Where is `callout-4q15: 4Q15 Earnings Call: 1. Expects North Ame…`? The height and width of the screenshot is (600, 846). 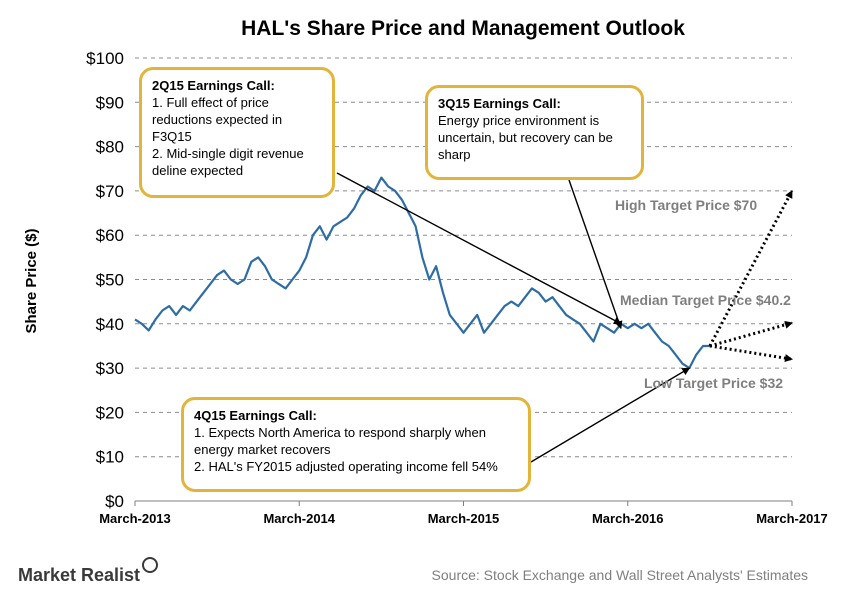
callout-4q15: 4Q15 Earnings Call: 1. Expects North Ame… is located at coordinates (356, 444).